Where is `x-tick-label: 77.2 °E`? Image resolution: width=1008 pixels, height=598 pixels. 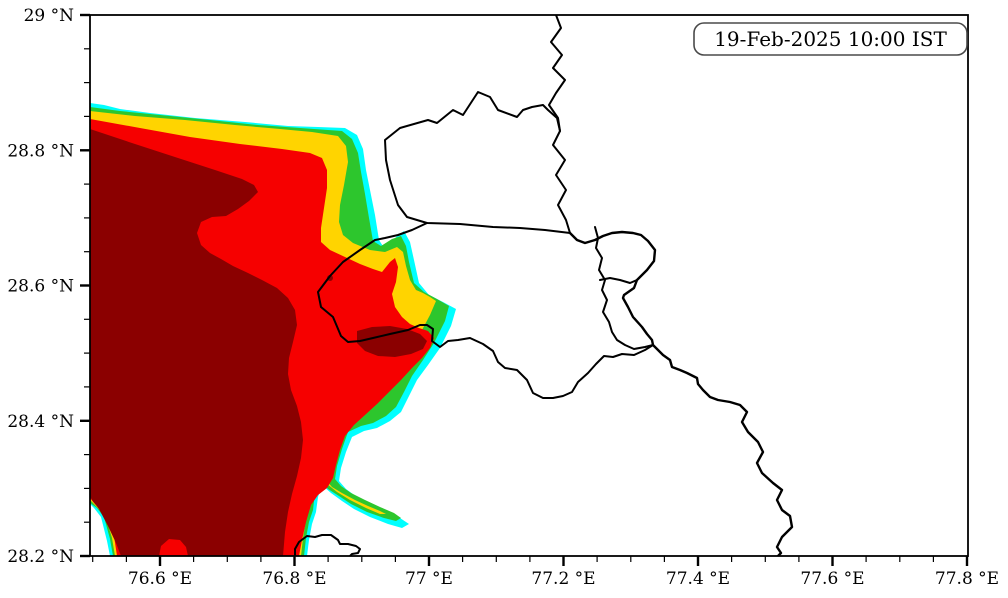 x-tick-label: 77.2 °E is located at coordinates (563, 579).